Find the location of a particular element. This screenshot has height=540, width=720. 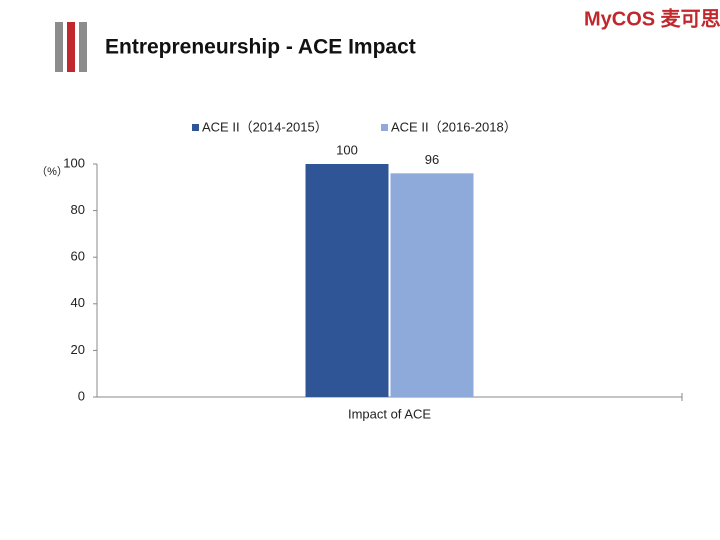

x-tick-label: Impact of ACE is located at coordinates (389, 413).